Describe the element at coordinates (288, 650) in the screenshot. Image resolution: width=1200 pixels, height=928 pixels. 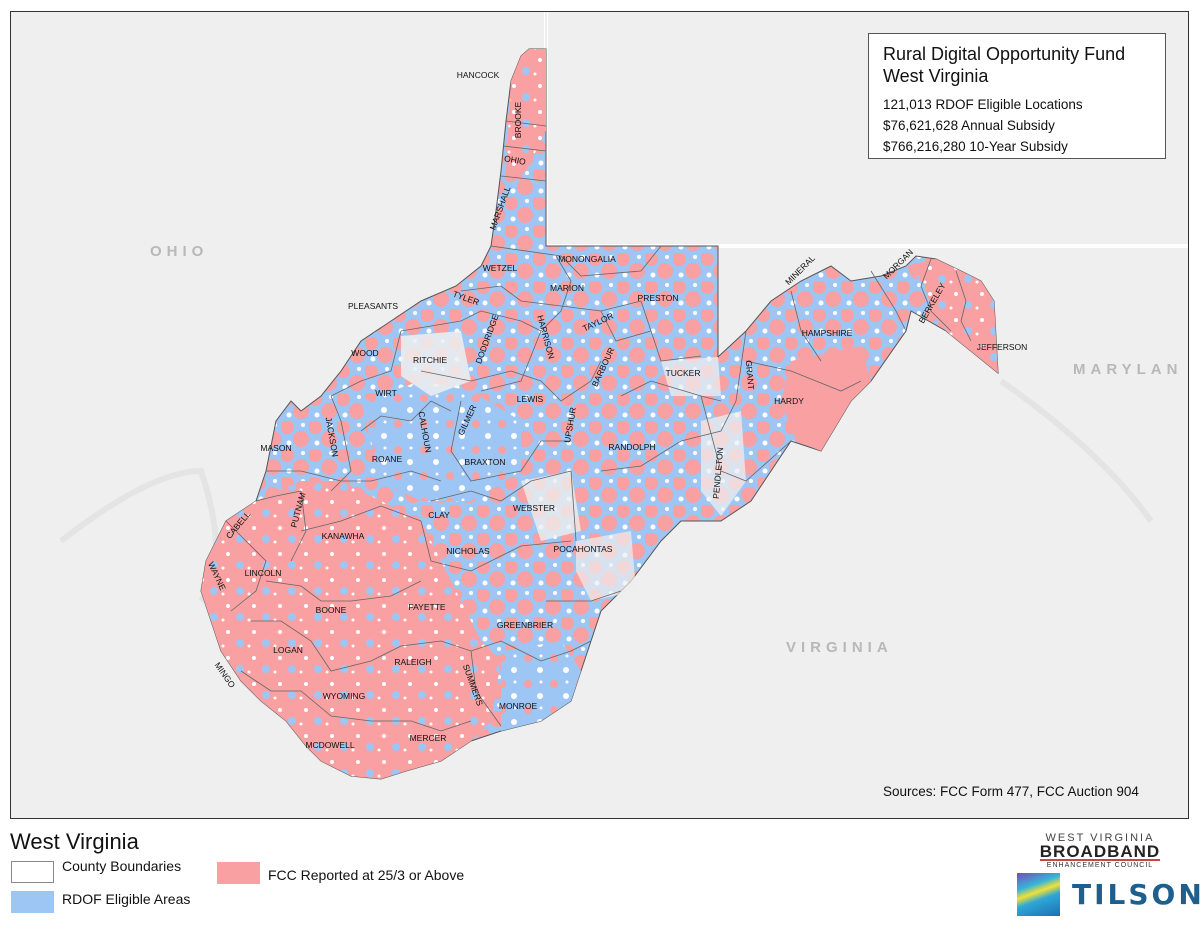
I see `county-label-logan: LOGAN` at that location.